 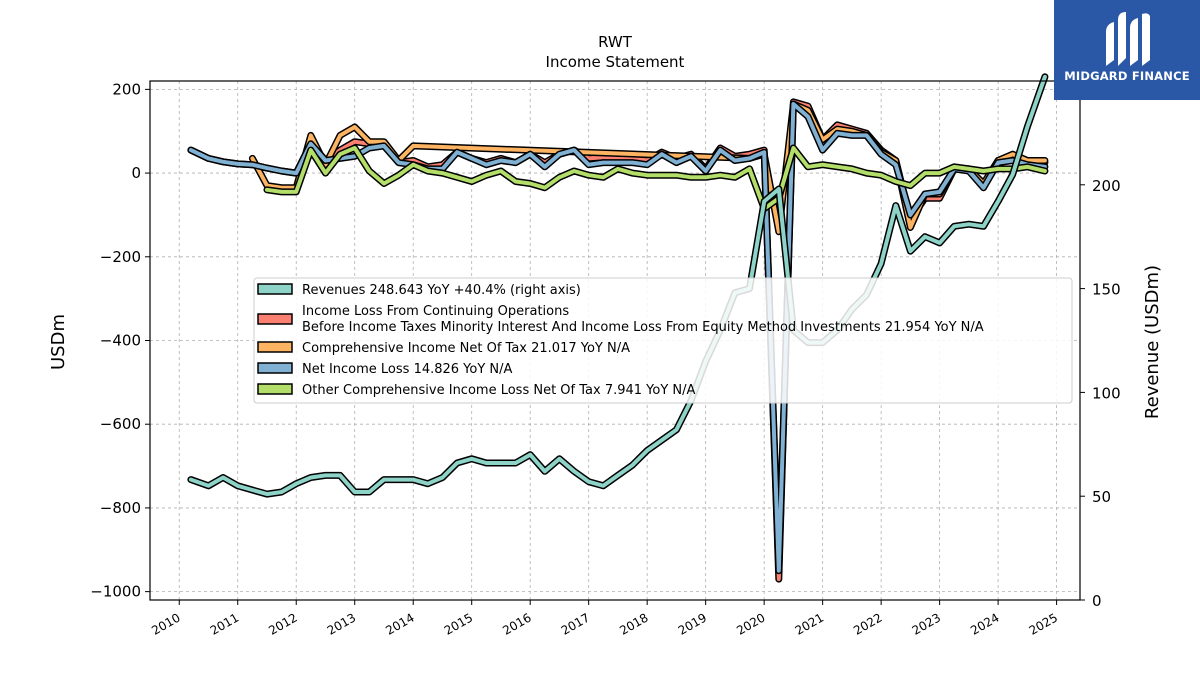 I want to click on x-tick-label: 2015, so click(x=458, y=623).